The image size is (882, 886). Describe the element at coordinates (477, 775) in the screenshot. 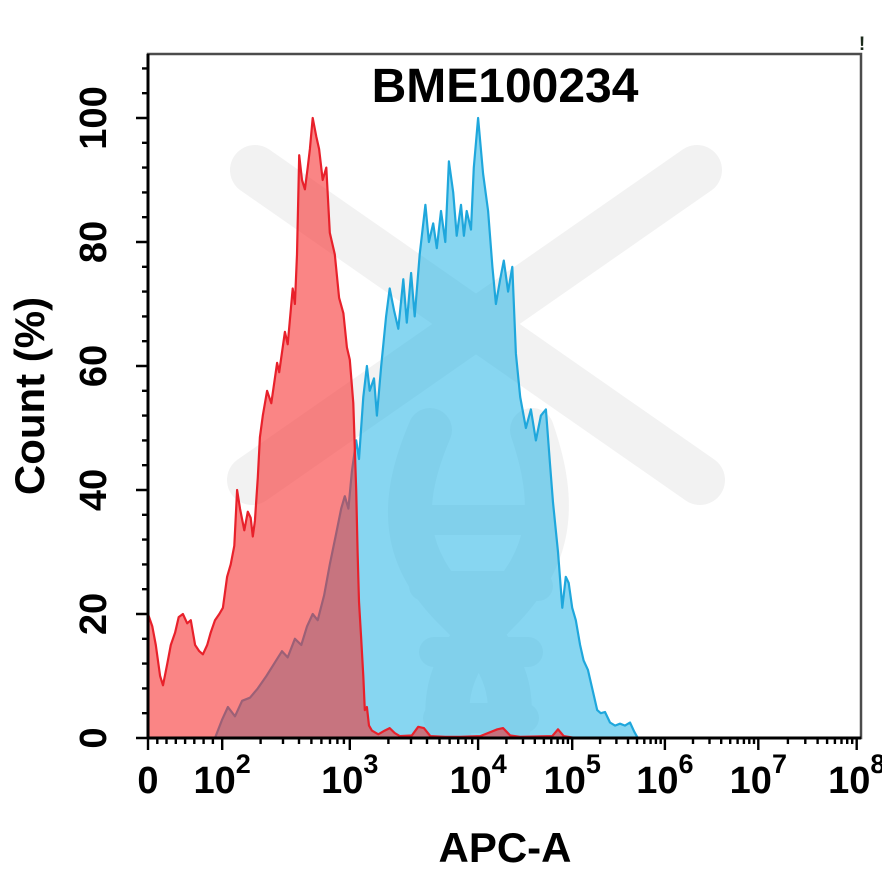

I see `x-tick-label: 10⁴` at that location.